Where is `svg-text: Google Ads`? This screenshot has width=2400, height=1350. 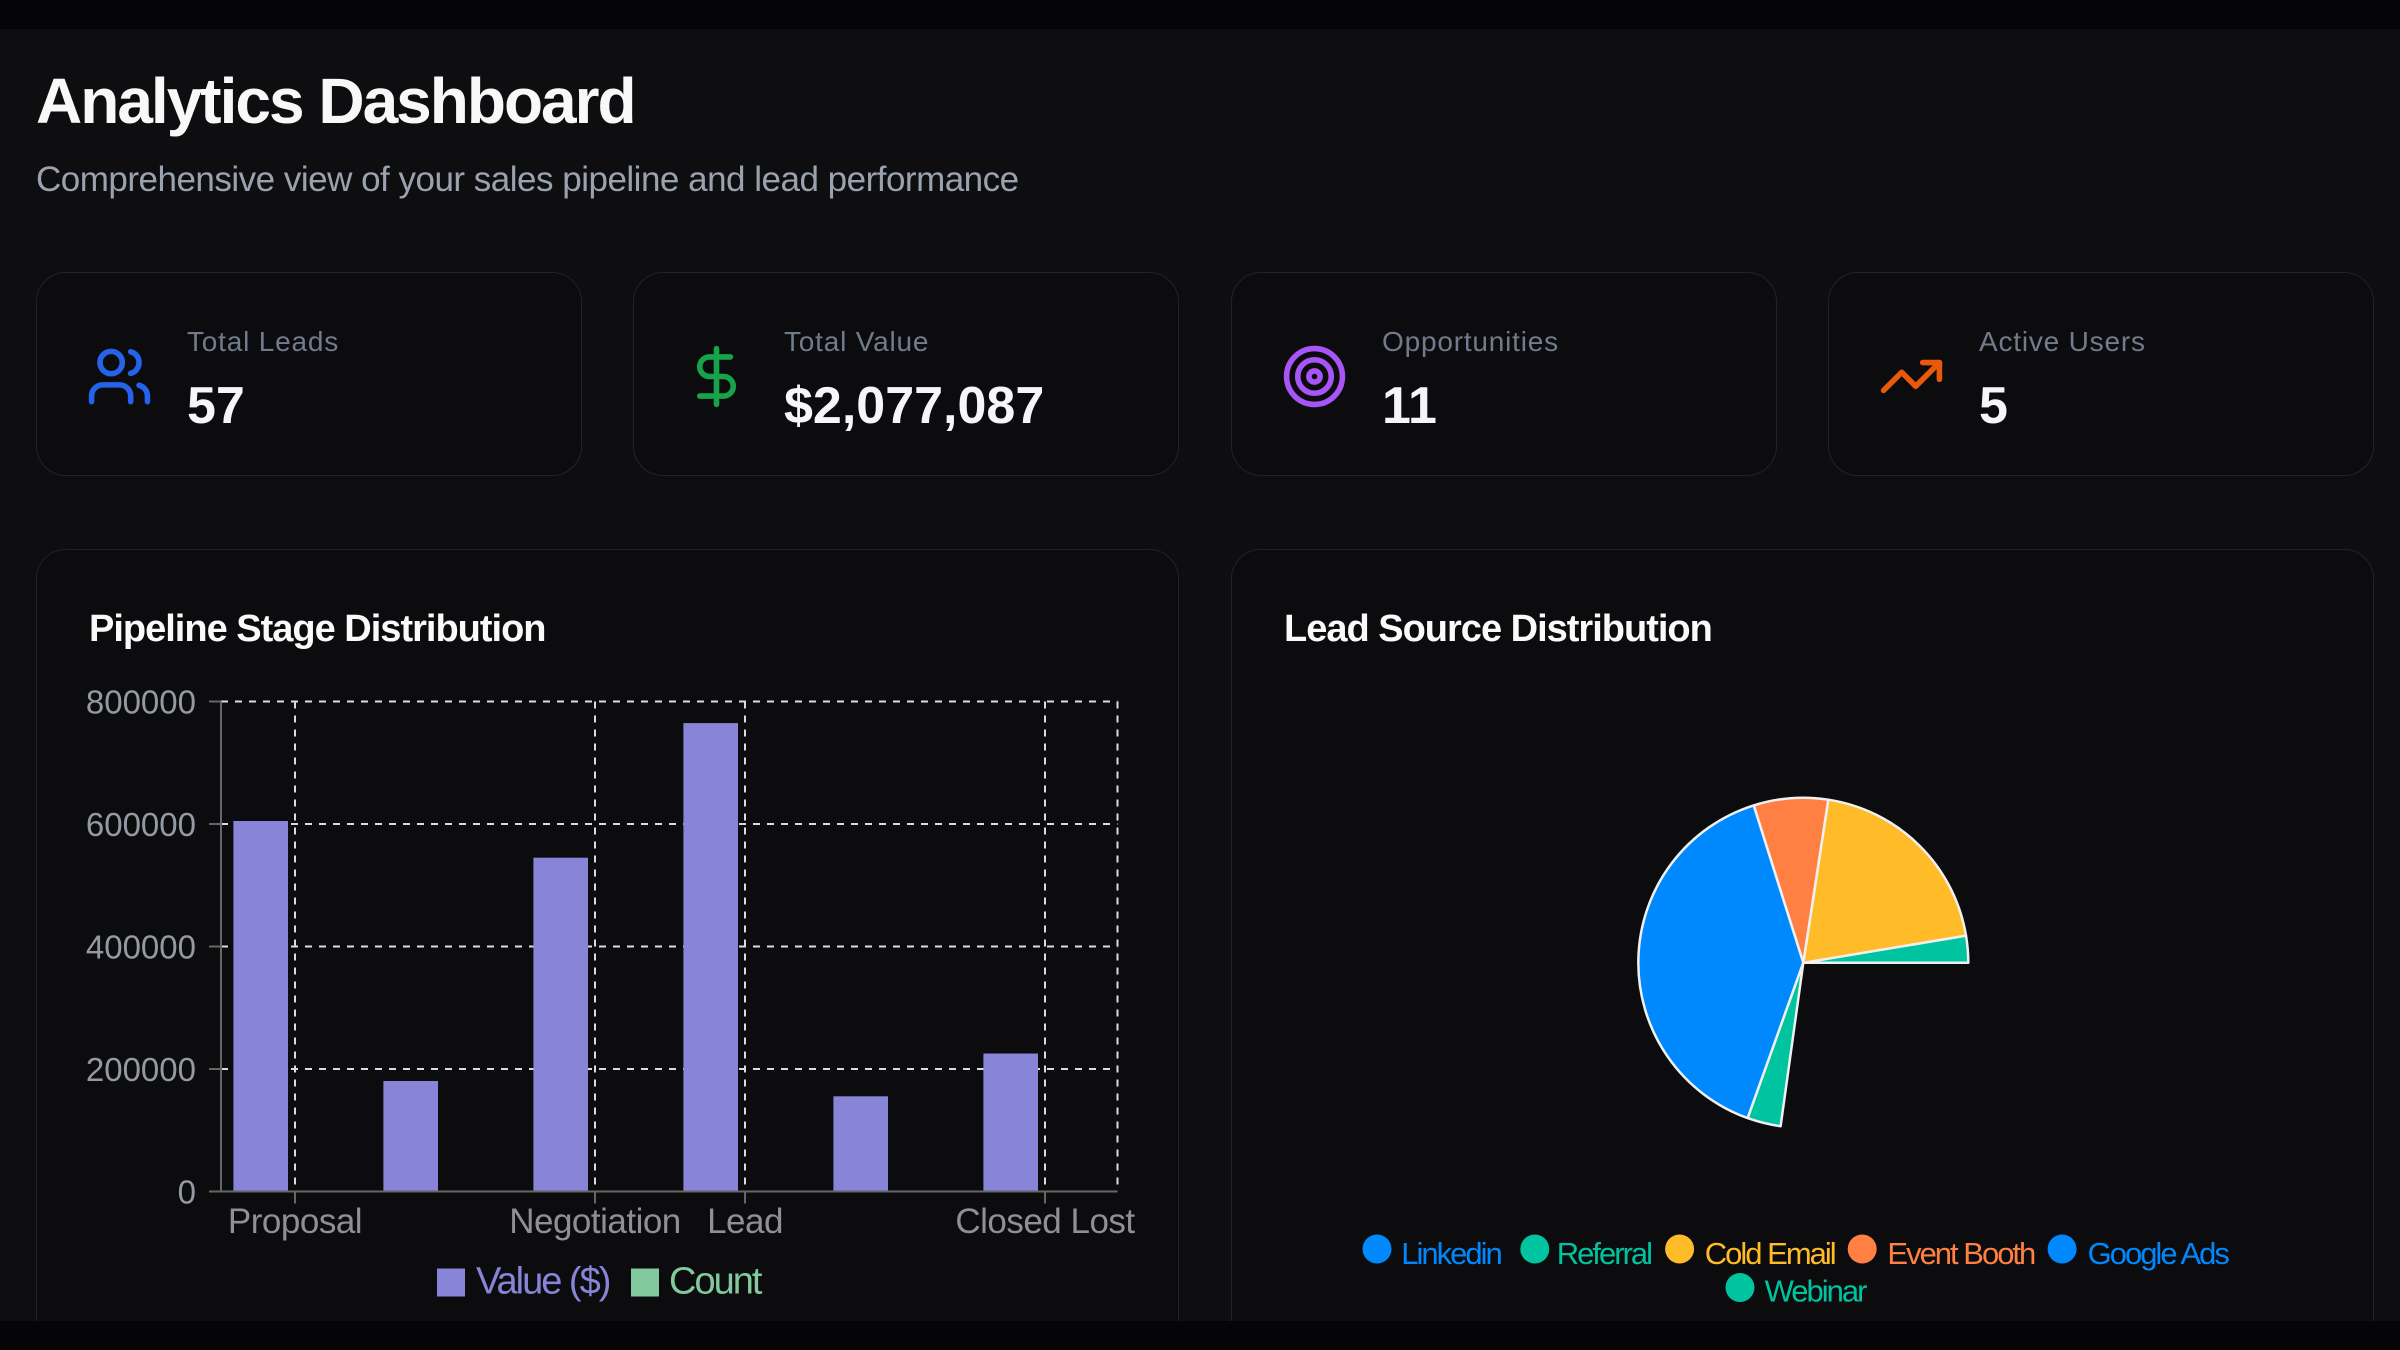
svg-text: Google Ads is located at coordinates (2159, 1253).